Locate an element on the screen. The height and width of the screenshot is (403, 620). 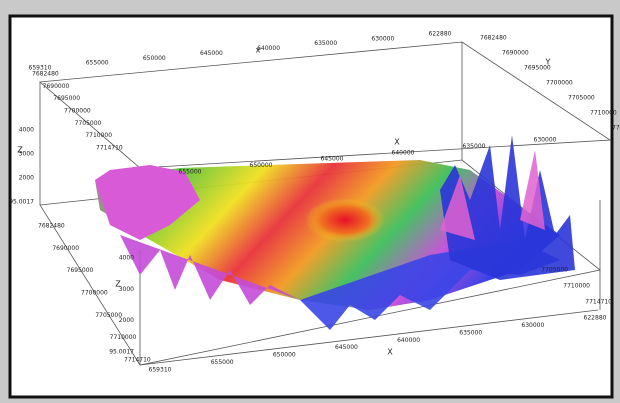
axis-label: Y is located at coordinates (548, 62).